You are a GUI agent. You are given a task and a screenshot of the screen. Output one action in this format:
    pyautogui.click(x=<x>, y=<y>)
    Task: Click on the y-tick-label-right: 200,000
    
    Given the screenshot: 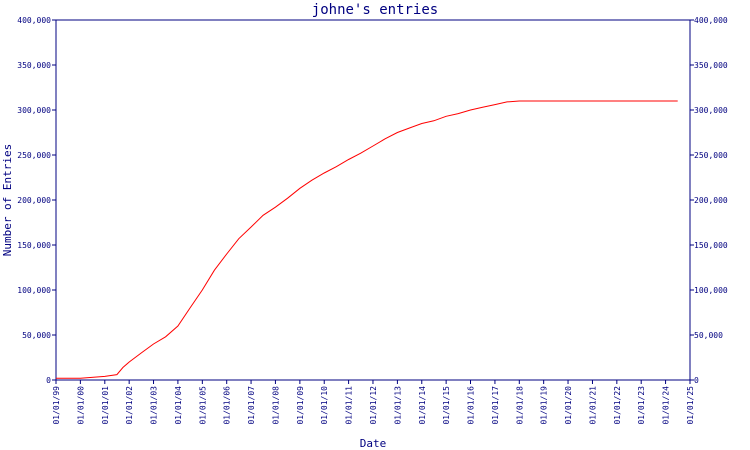 What is the action you would take?
    pyautogui.click(x=711, y=200)
    